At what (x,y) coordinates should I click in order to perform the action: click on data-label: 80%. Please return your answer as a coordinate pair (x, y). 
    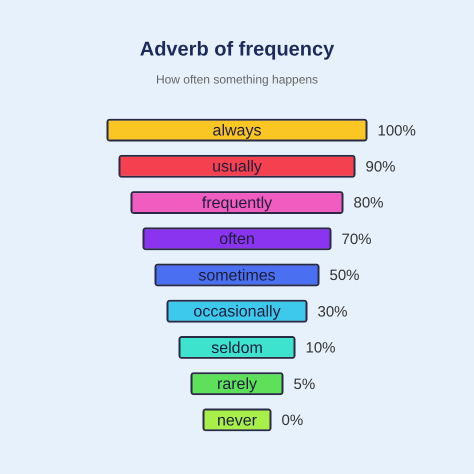
    Looking at the image, I should click on (369, 203).